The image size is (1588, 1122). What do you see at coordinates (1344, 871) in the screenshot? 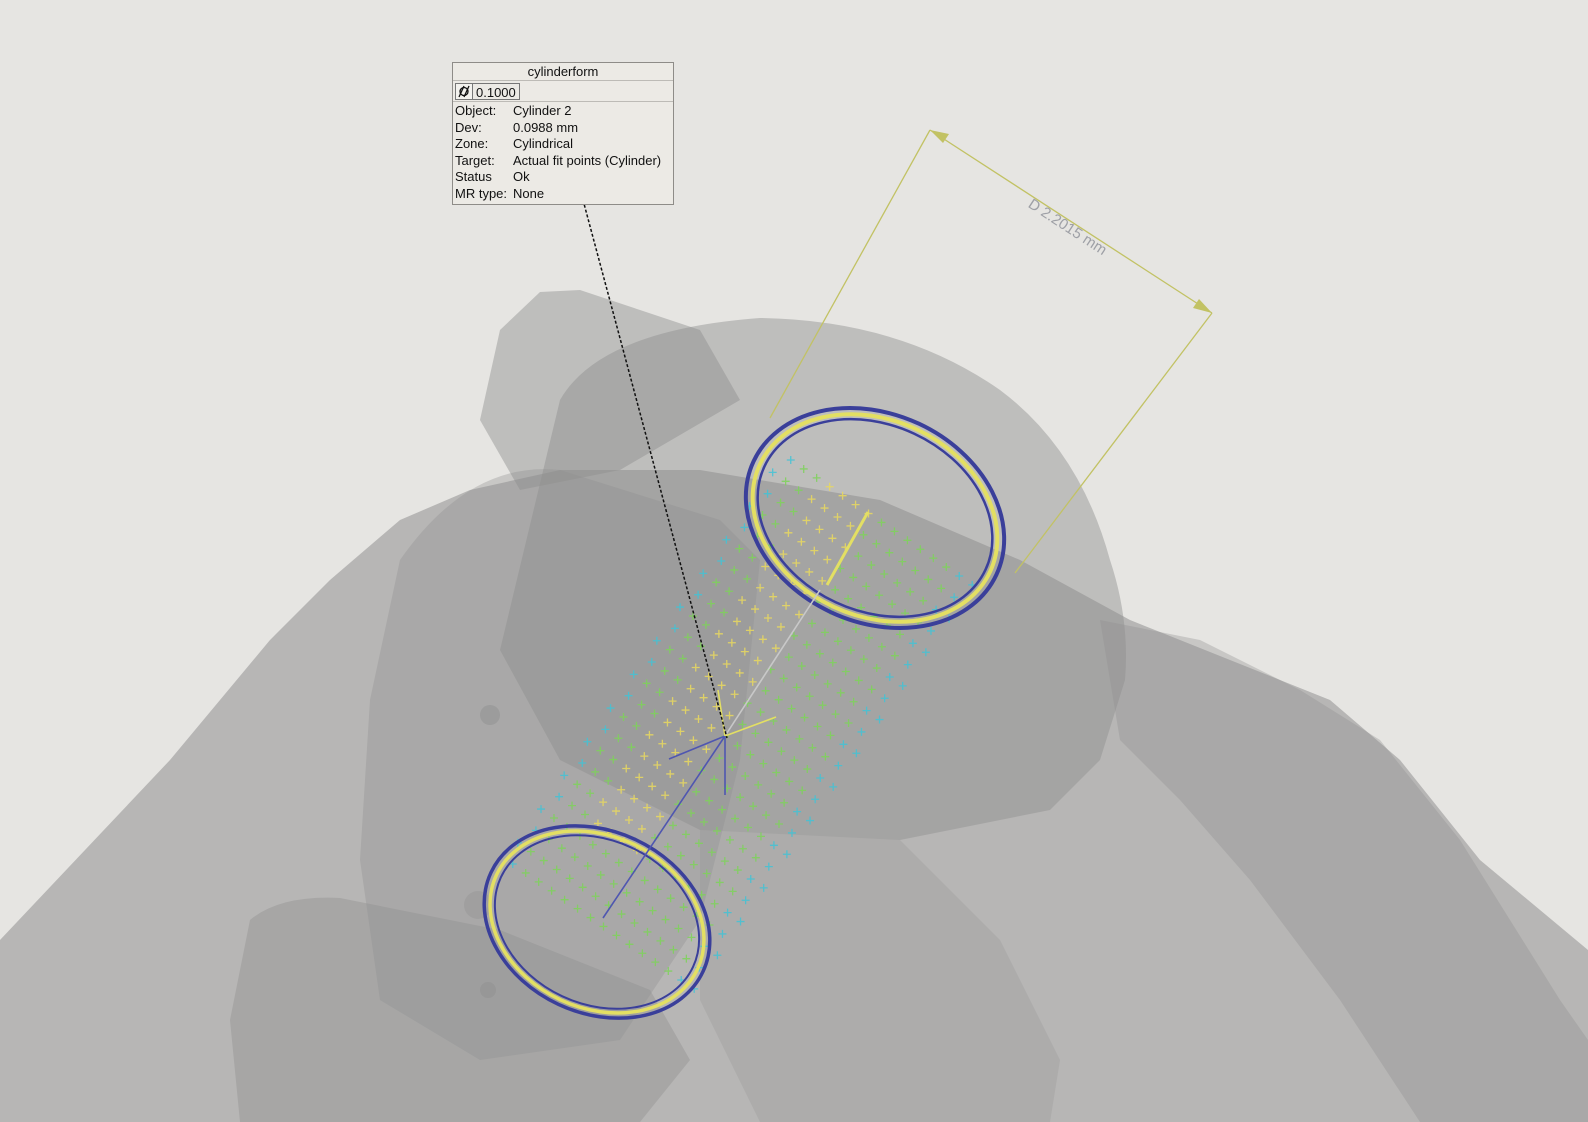
I see `part-right-face` at bounding box center [1344, 871].